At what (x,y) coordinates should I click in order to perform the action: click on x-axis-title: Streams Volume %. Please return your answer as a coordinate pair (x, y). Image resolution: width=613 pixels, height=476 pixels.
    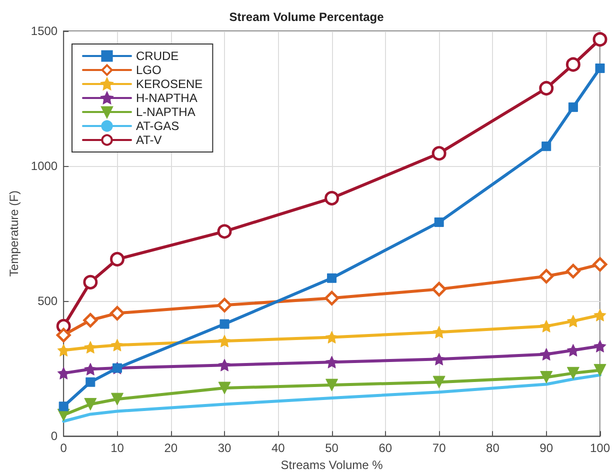
    Looking at the image, I should click on (332, 465).